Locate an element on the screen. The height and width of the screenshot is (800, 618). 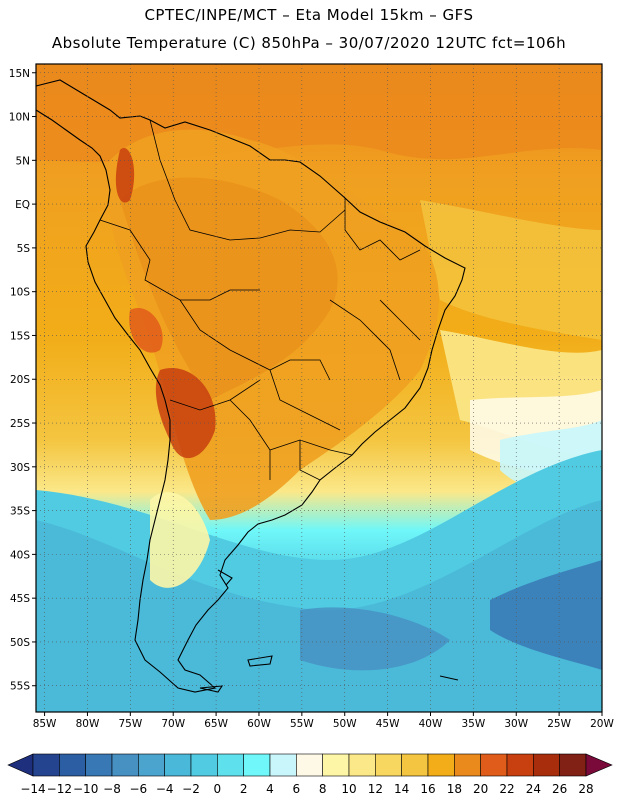
lat-label: 25S is located at coordinates (20, 424).